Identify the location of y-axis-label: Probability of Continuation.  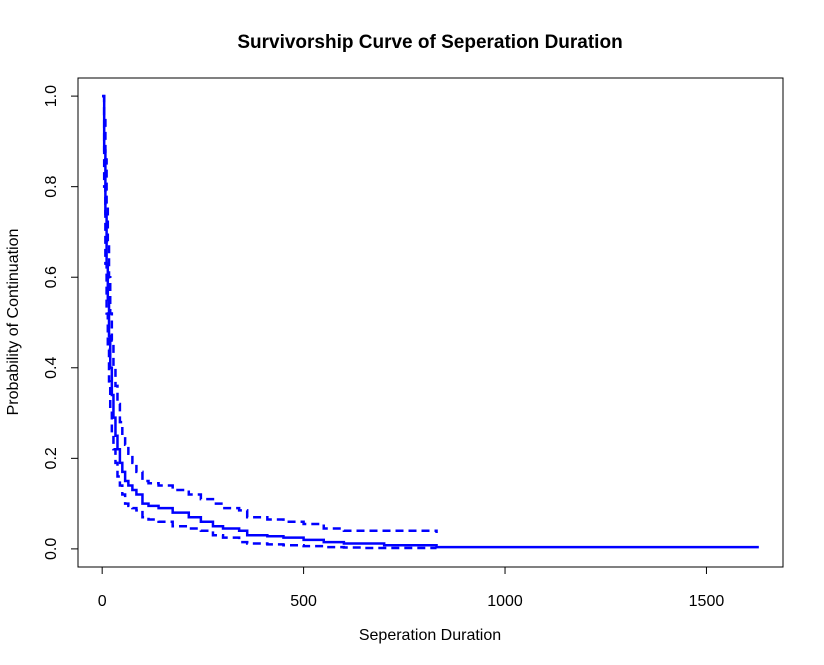
(13, 322).